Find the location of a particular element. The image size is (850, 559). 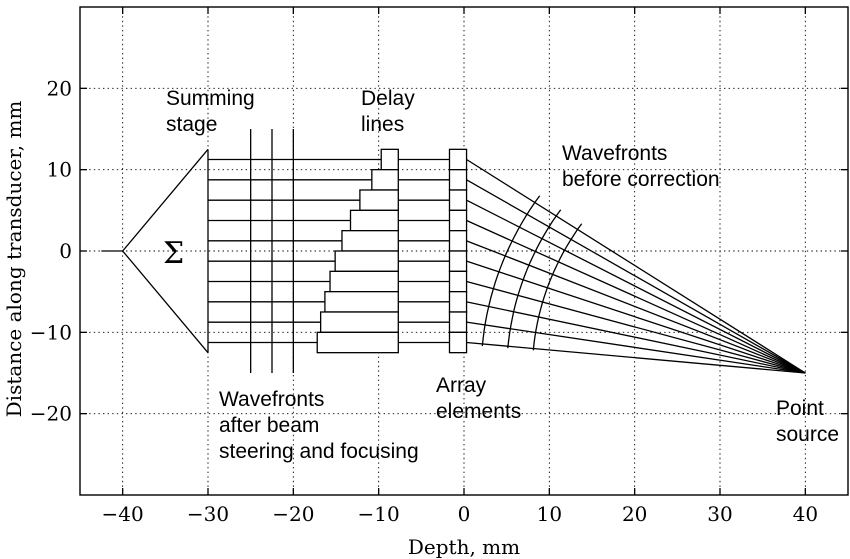

wavefronts-before-line-2: before correction is located at coordinates (641, 179).